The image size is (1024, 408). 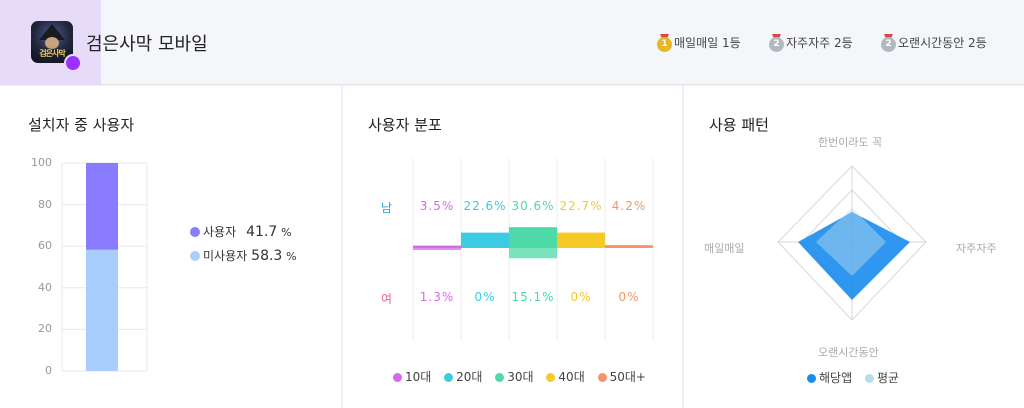 What do you see at coordinates (412, 377) in the screenshot?
I see `legend-10s: 10대` at bounding box center [412, 377].